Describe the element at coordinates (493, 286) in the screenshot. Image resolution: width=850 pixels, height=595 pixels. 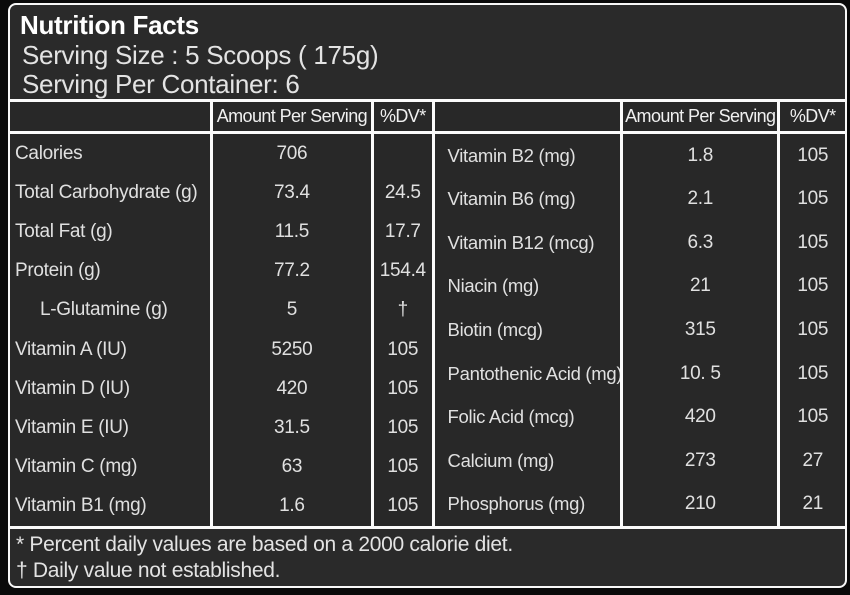
I see `row-label: Niacin (mg)` at that location.